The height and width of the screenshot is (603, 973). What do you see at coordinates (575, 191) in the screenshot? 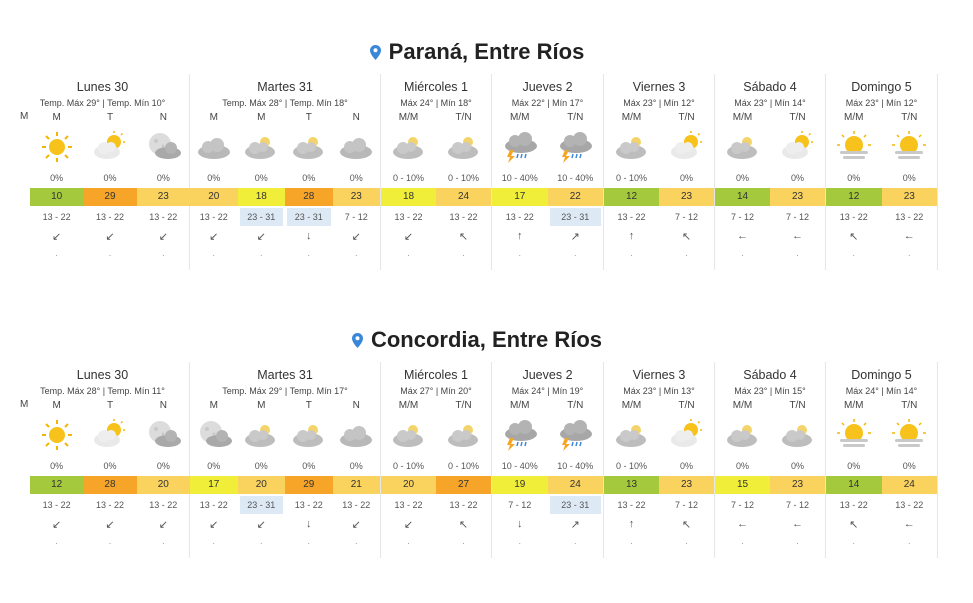
I see `period-column: T/N 10 - 40% 22 23 - 31 ↗ ·` at bounding box center [575, 191].